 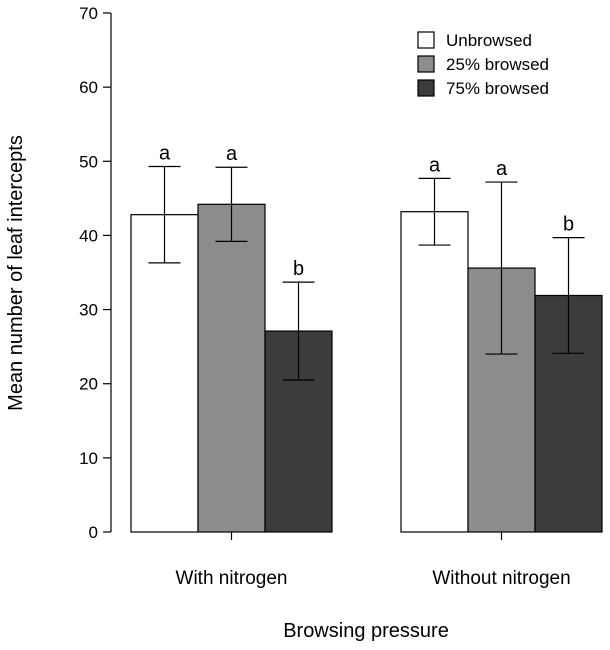 What do you see at coordinates (434, 372) in the screenshot?
I see `bar-unbrowsed-without-nitrogen` at bounding box center [434, 372].